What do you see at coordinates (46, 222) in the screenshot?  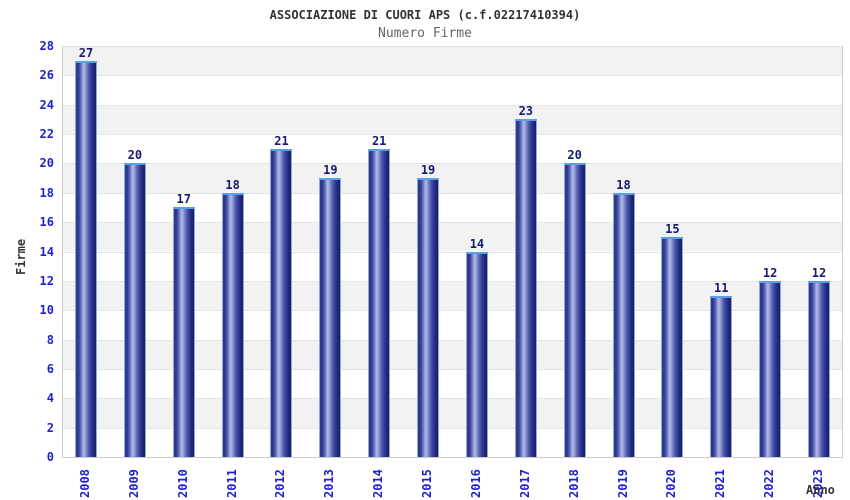 I see `y-tick-16: 16` at bounding box center [46, 222].